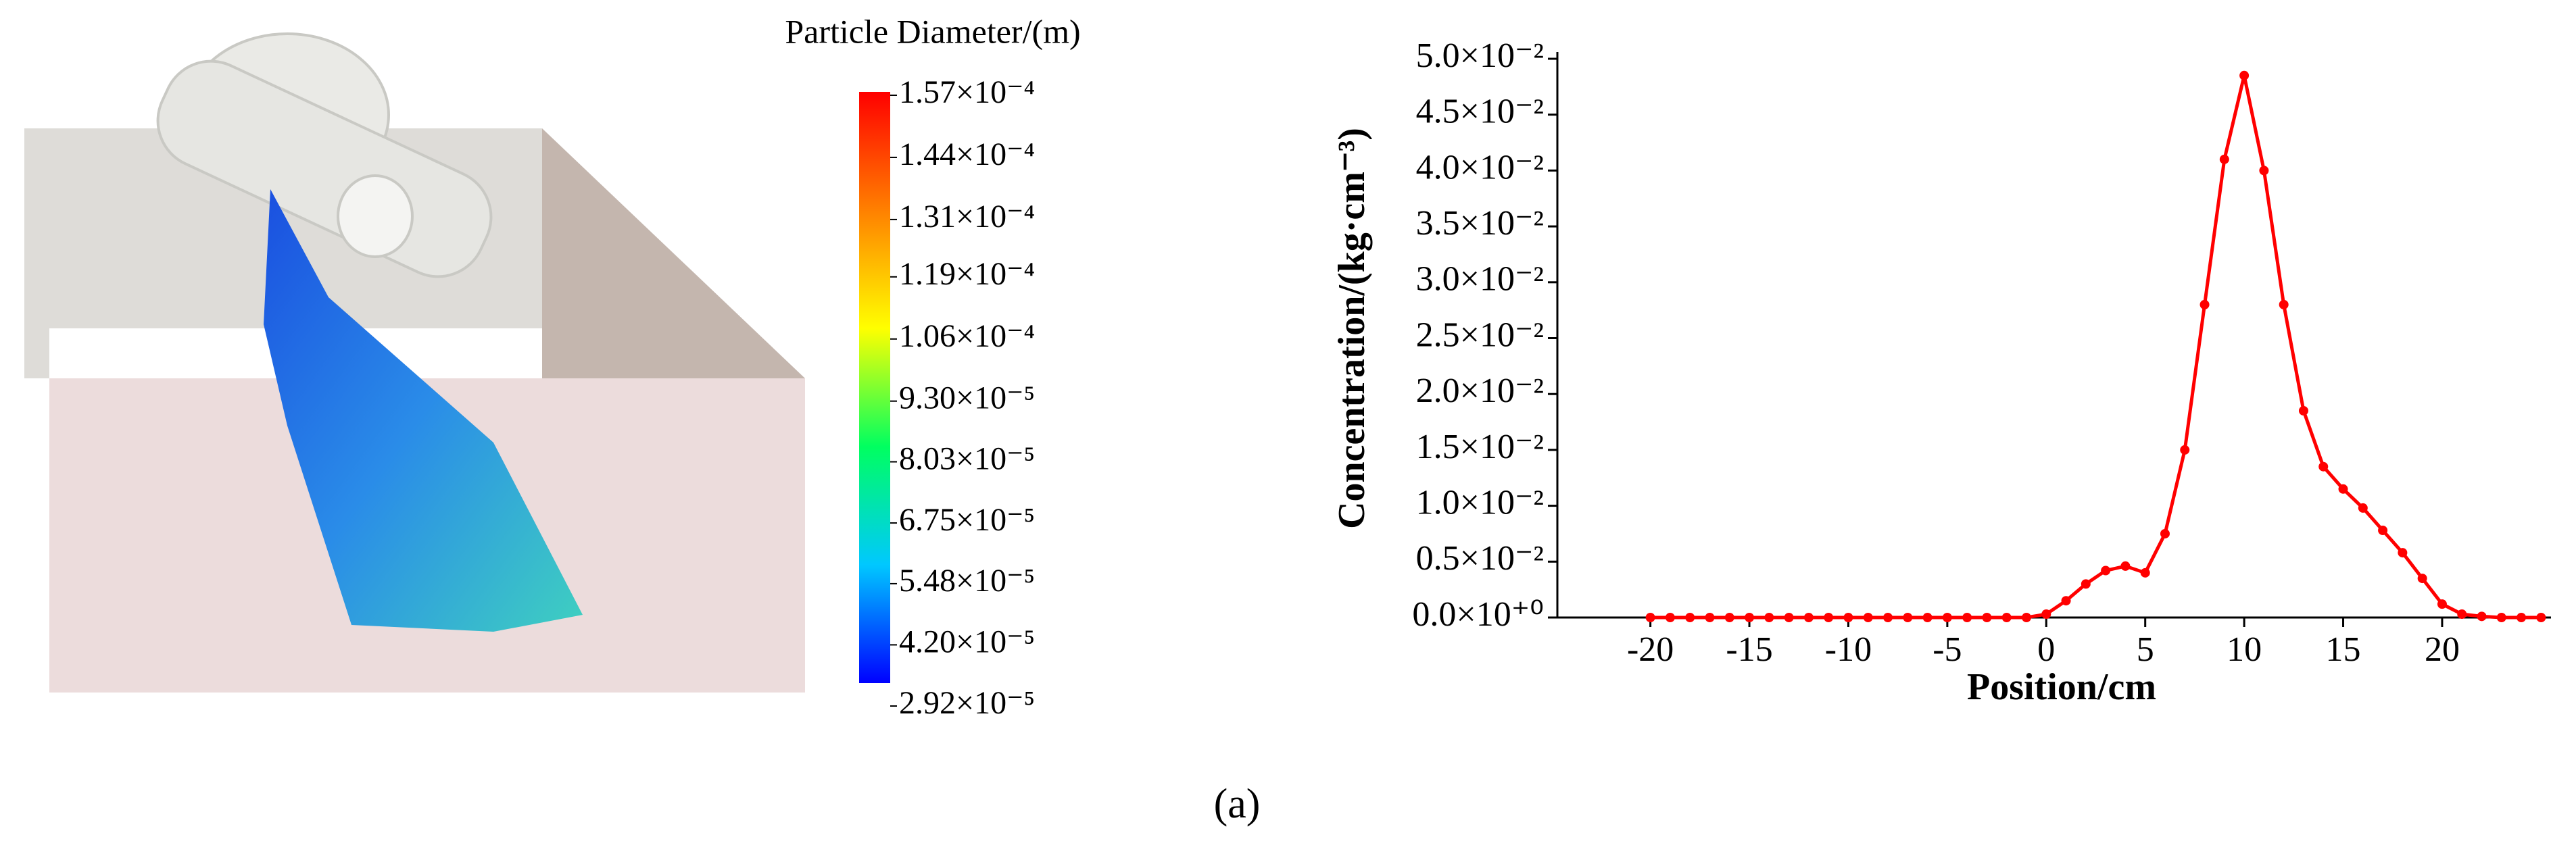  What do you see at coordinates (874, 387) in the screenshot?
I see `colorbar-bar` at bounding box center [874, 387].